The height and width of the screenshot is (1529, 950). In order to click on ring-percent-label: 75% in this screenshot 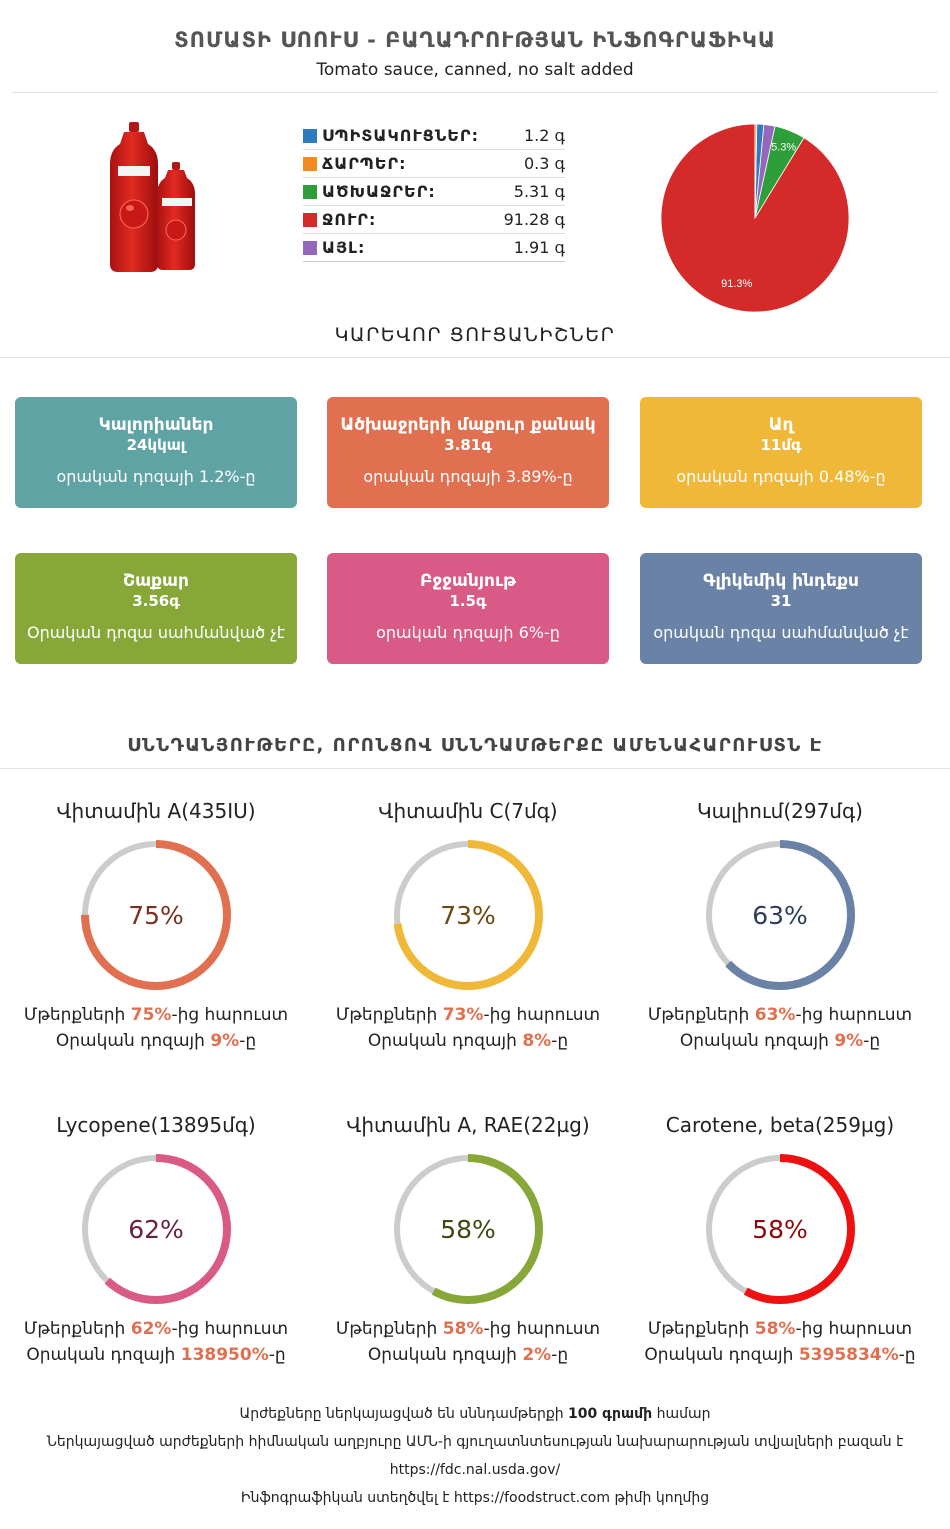, I will do `click(156, 915)`.